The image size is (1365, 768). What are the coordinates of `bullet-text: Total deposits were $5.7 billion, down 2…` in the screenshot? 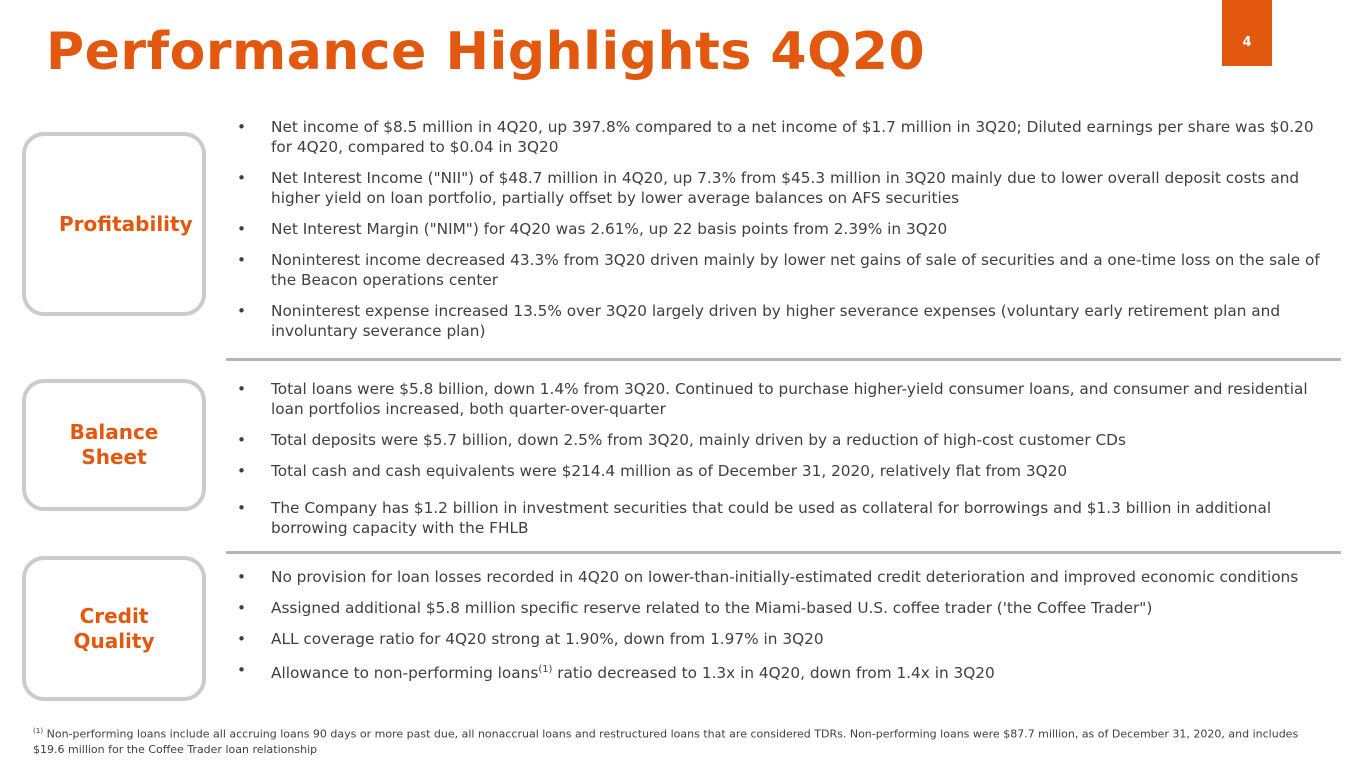 It's located at (698, 440).